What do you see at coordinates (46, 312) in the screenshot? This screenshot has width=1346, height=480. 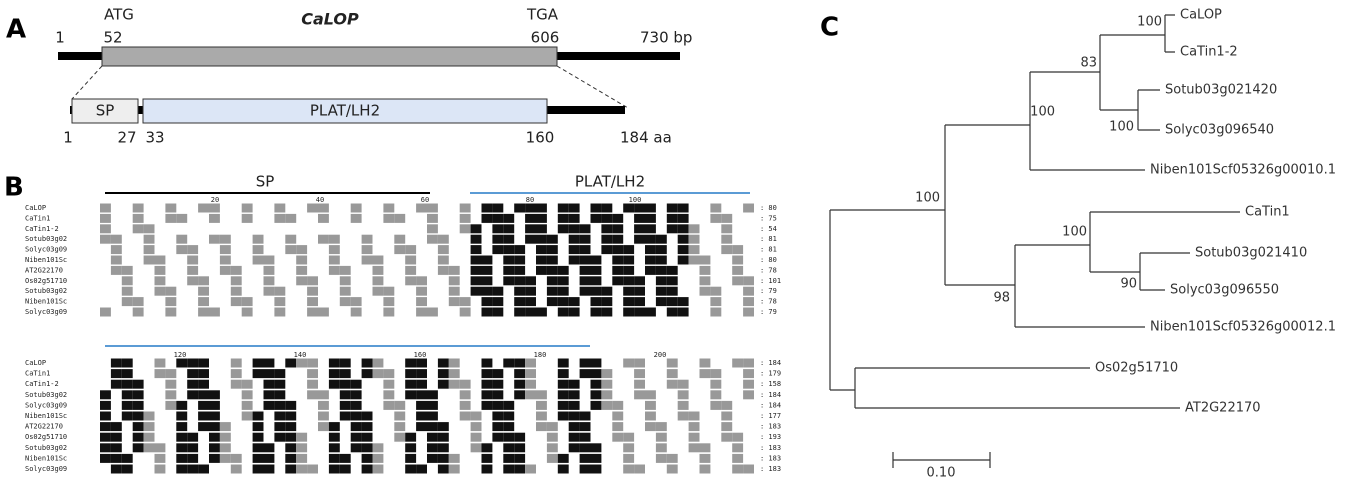 I see `sequence-name: Solyc03g09` at bounding box center [46, 312].